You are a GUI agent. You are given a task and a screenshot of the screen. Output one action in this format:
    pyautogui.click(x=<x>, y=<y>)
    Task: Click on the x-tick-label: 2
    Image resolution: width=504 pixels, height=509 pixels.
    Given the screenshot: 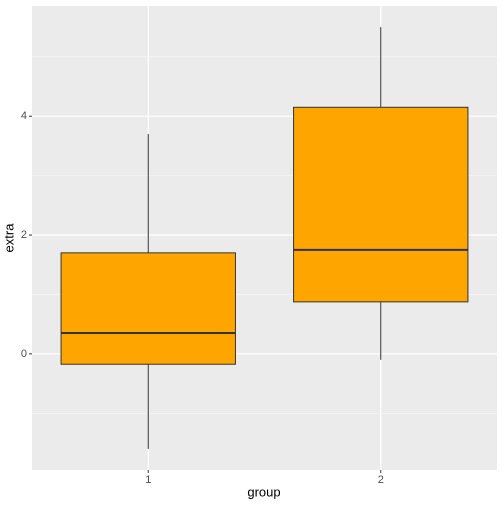 What is the action you would take?
    pyautogui.click(x=381, y=480)
    